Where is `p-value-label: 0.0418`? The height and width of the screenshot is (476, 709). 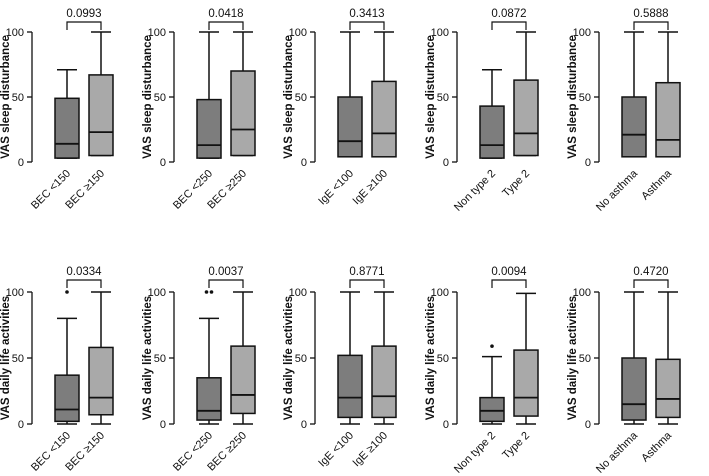 p-value-label: 0.0418 is located at coordinates (225, 14).